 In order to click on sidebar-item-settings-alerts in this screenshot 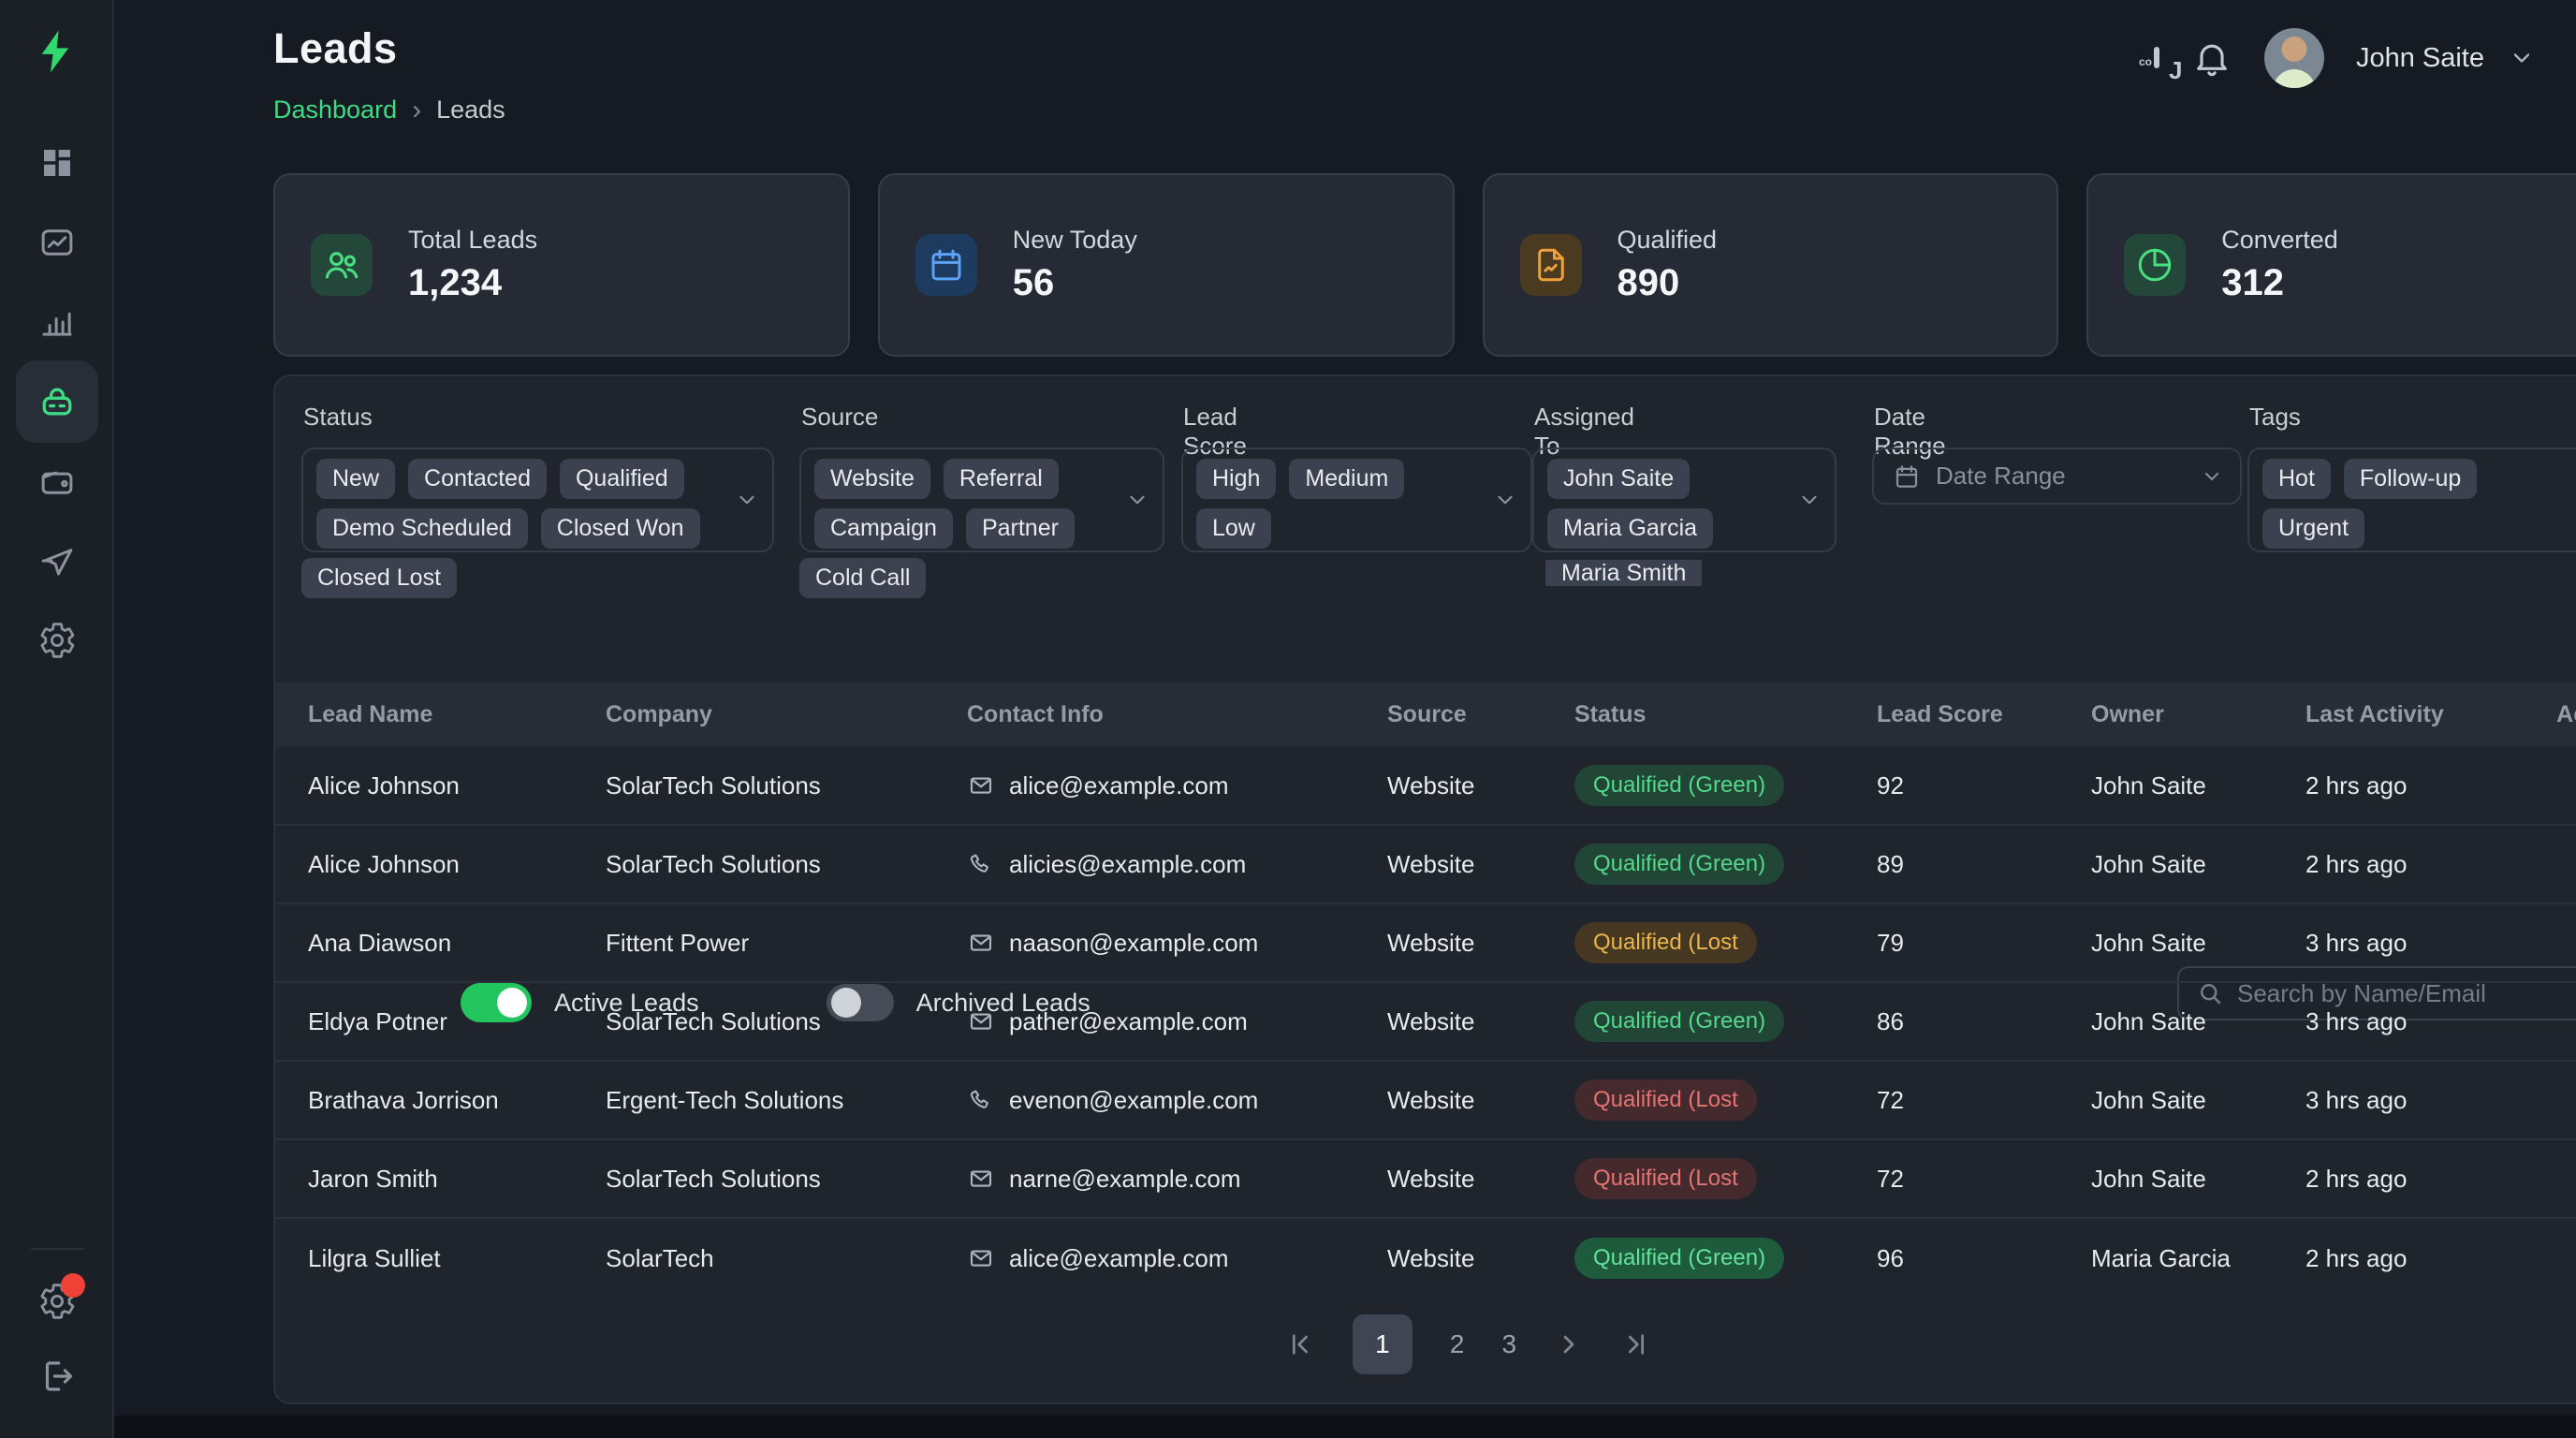, I will do `click(57, 1301)`.